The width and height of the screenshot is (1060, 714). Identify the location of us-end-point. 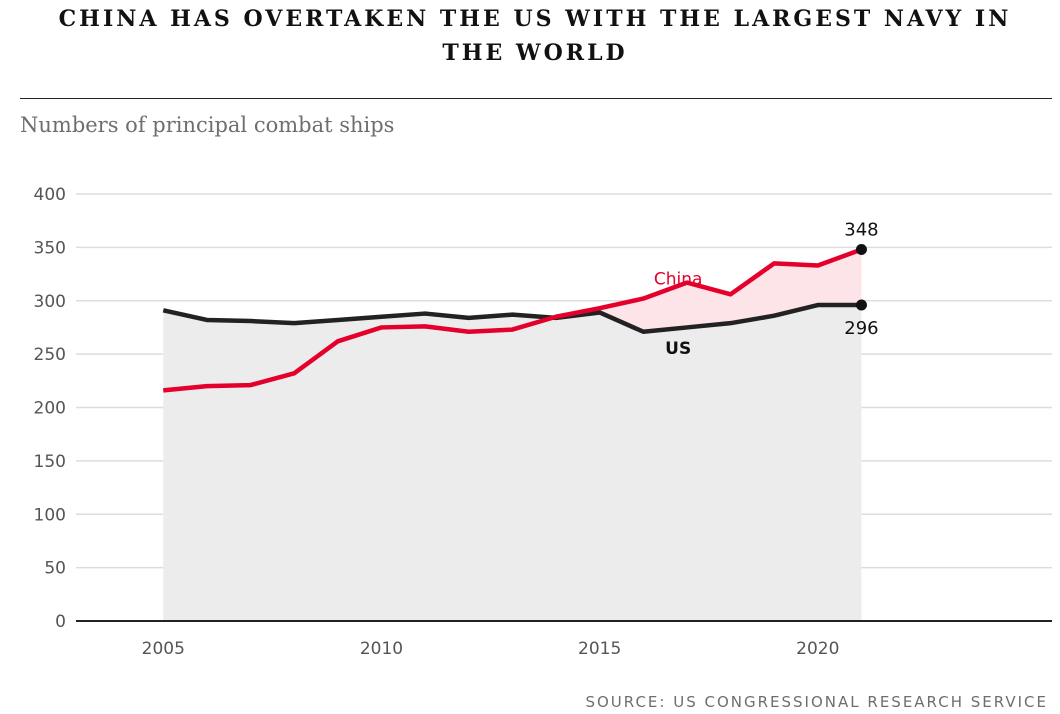
(861, 305).